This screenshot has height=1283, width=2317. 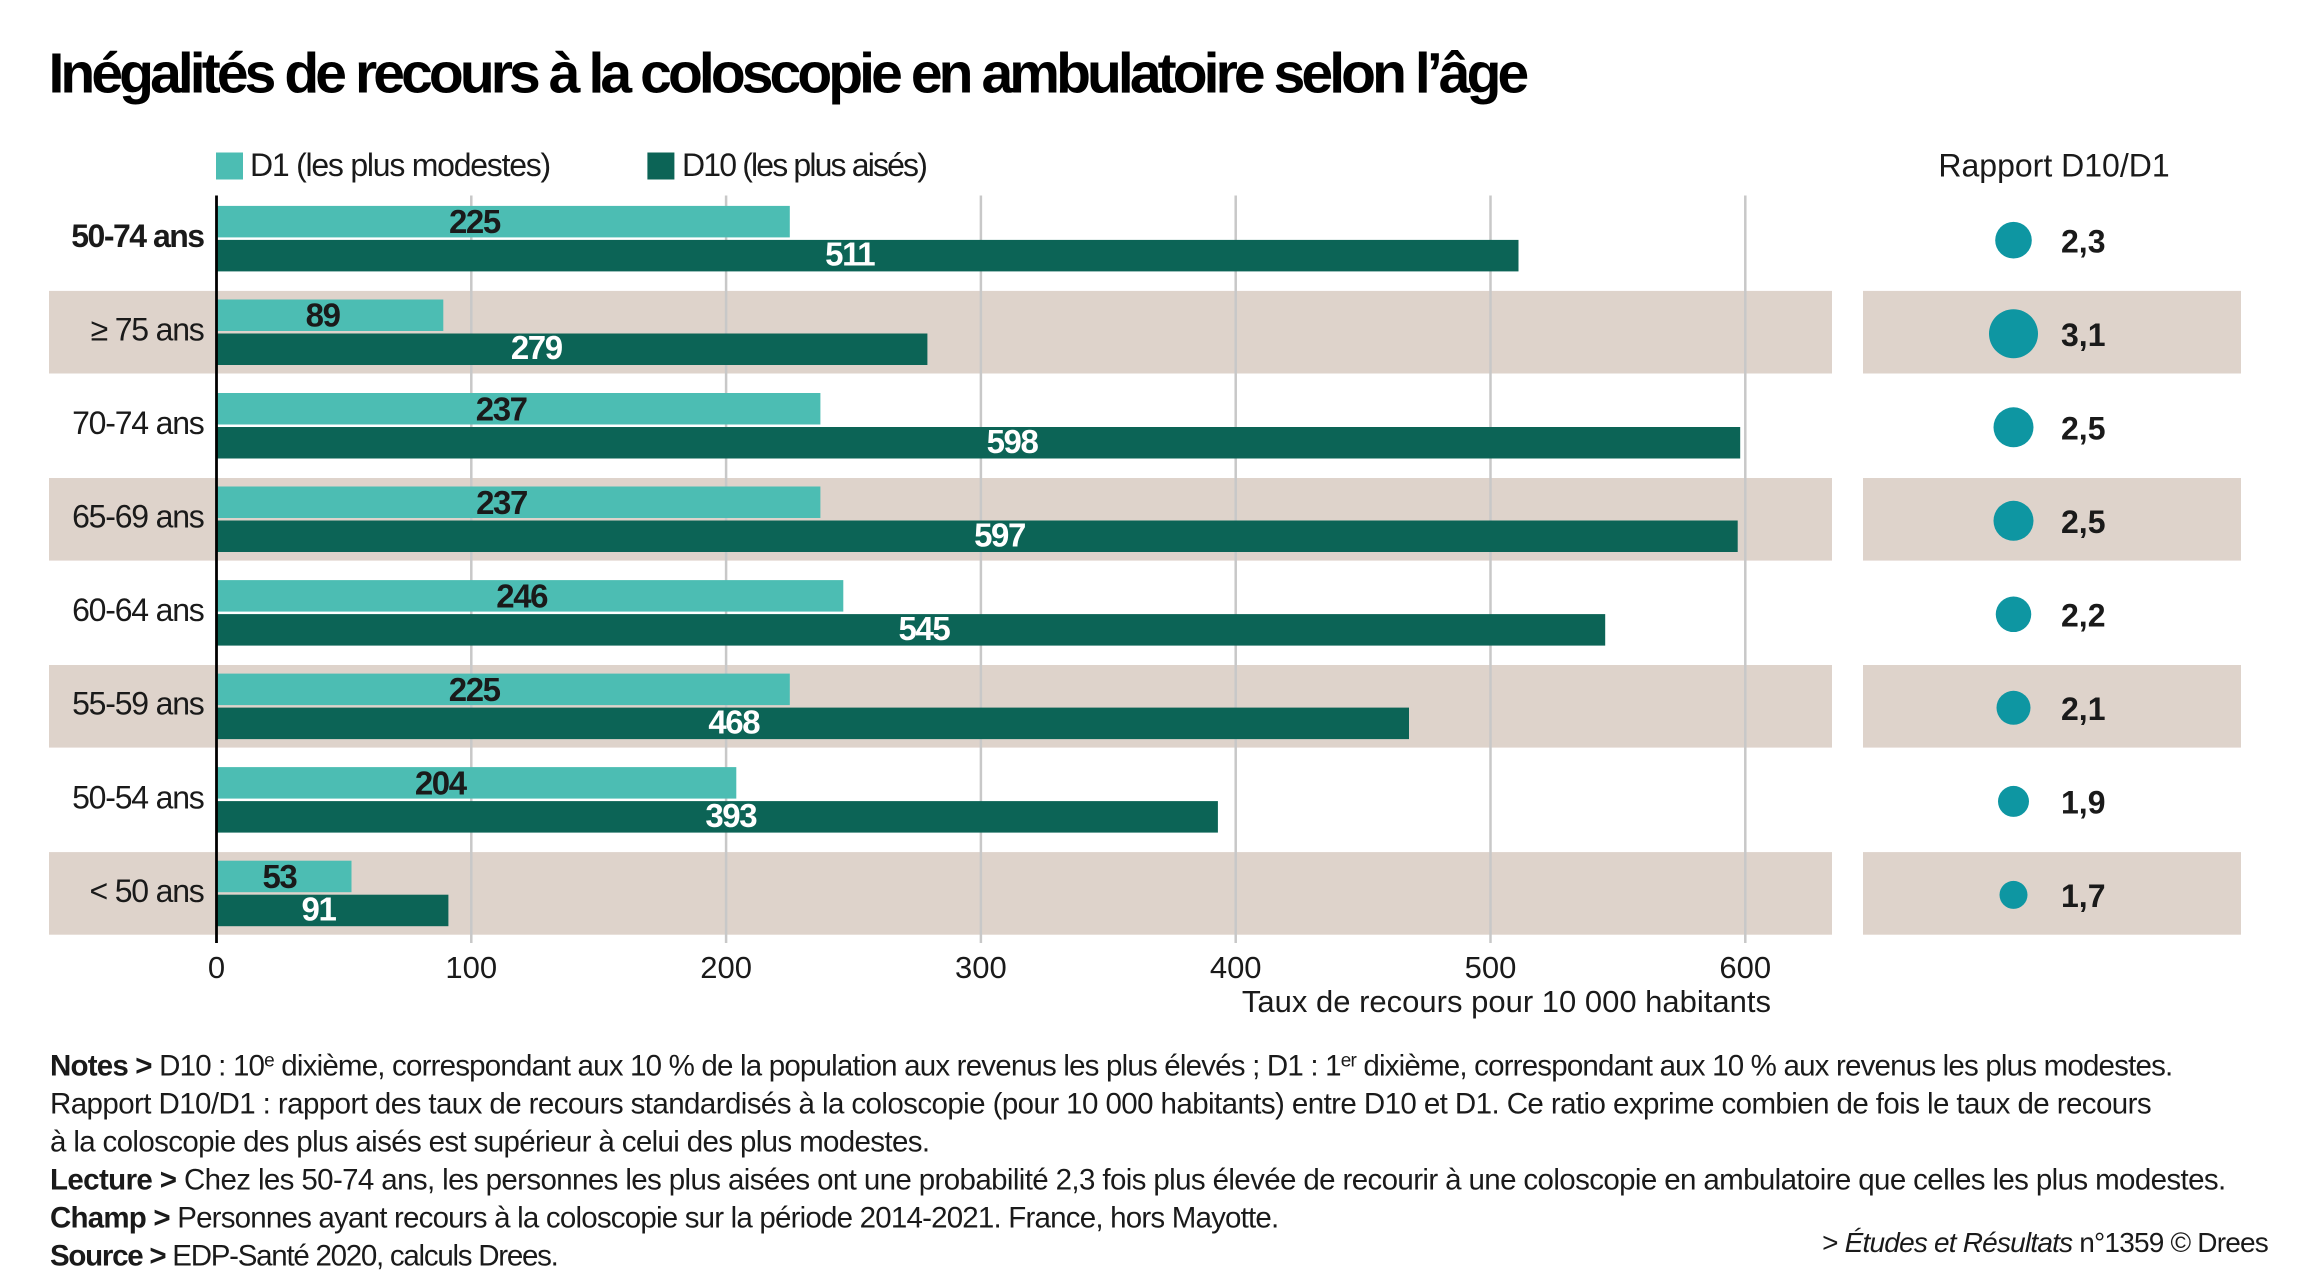 What do you see at coordinates (2045, 1242) in the screenshot?
I see `svg-text:> Études et Résultats n°1359 ©: > Études et Résultats n°1359 © Drees` at bounding box center [2045, 1242].